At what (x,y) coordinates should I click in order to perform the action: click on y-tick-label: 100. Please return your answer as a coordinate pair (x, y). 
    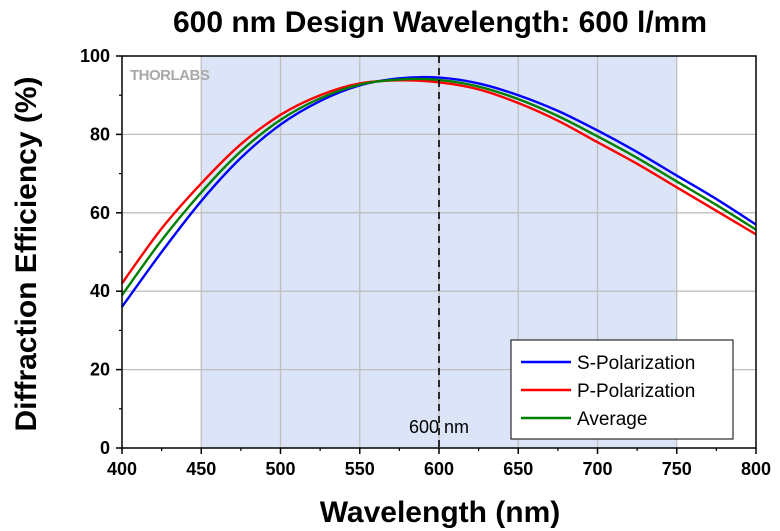
    Looking at the image, I should click on (95, 56).